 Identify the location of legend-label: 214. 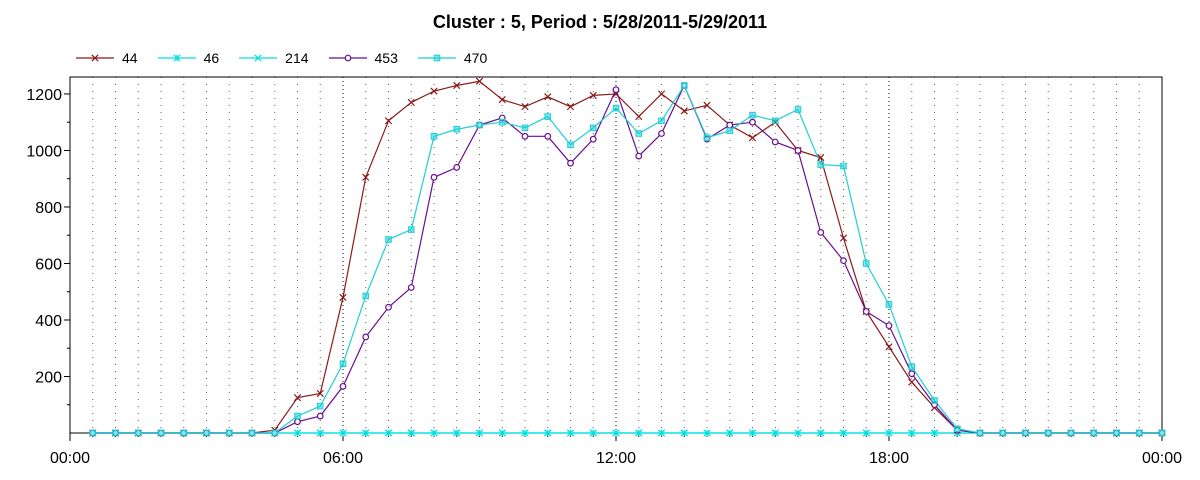
(297, 58).